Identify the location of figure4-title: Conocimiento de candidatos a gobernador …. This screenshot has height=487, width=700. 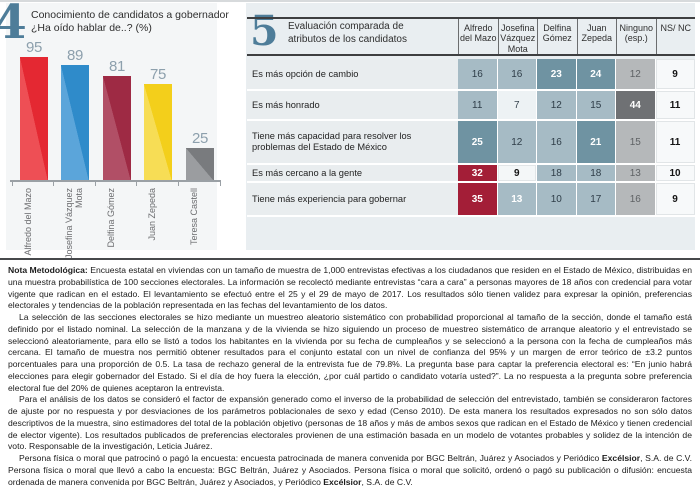
(131, 22).